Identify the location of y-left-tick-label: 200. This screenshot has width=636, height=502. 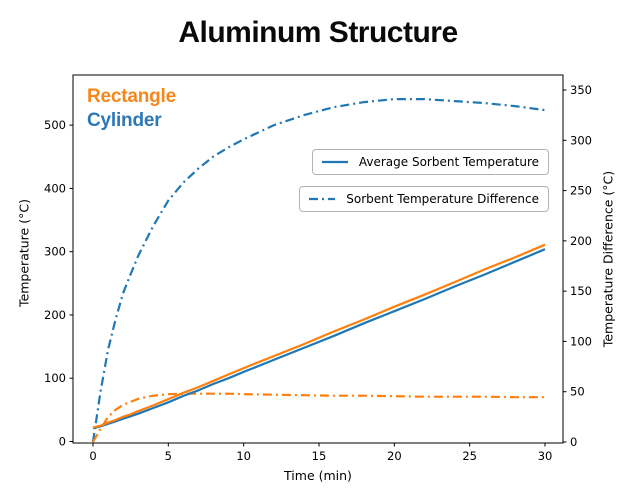
(55, 315).